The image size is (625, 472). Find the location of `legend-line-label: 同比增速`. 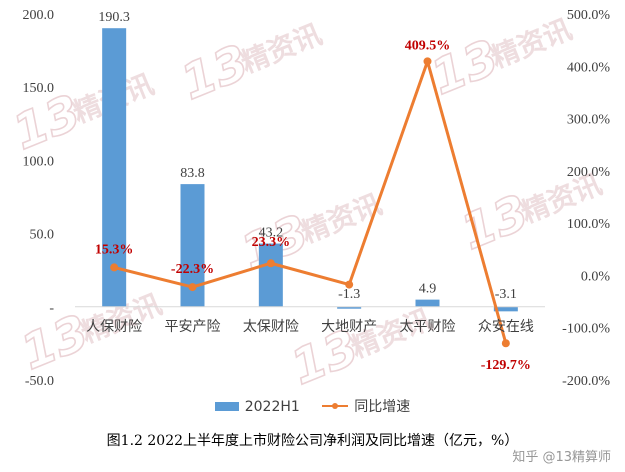

legend-line-label: 同比增速 is located at coordinates (382, 407).